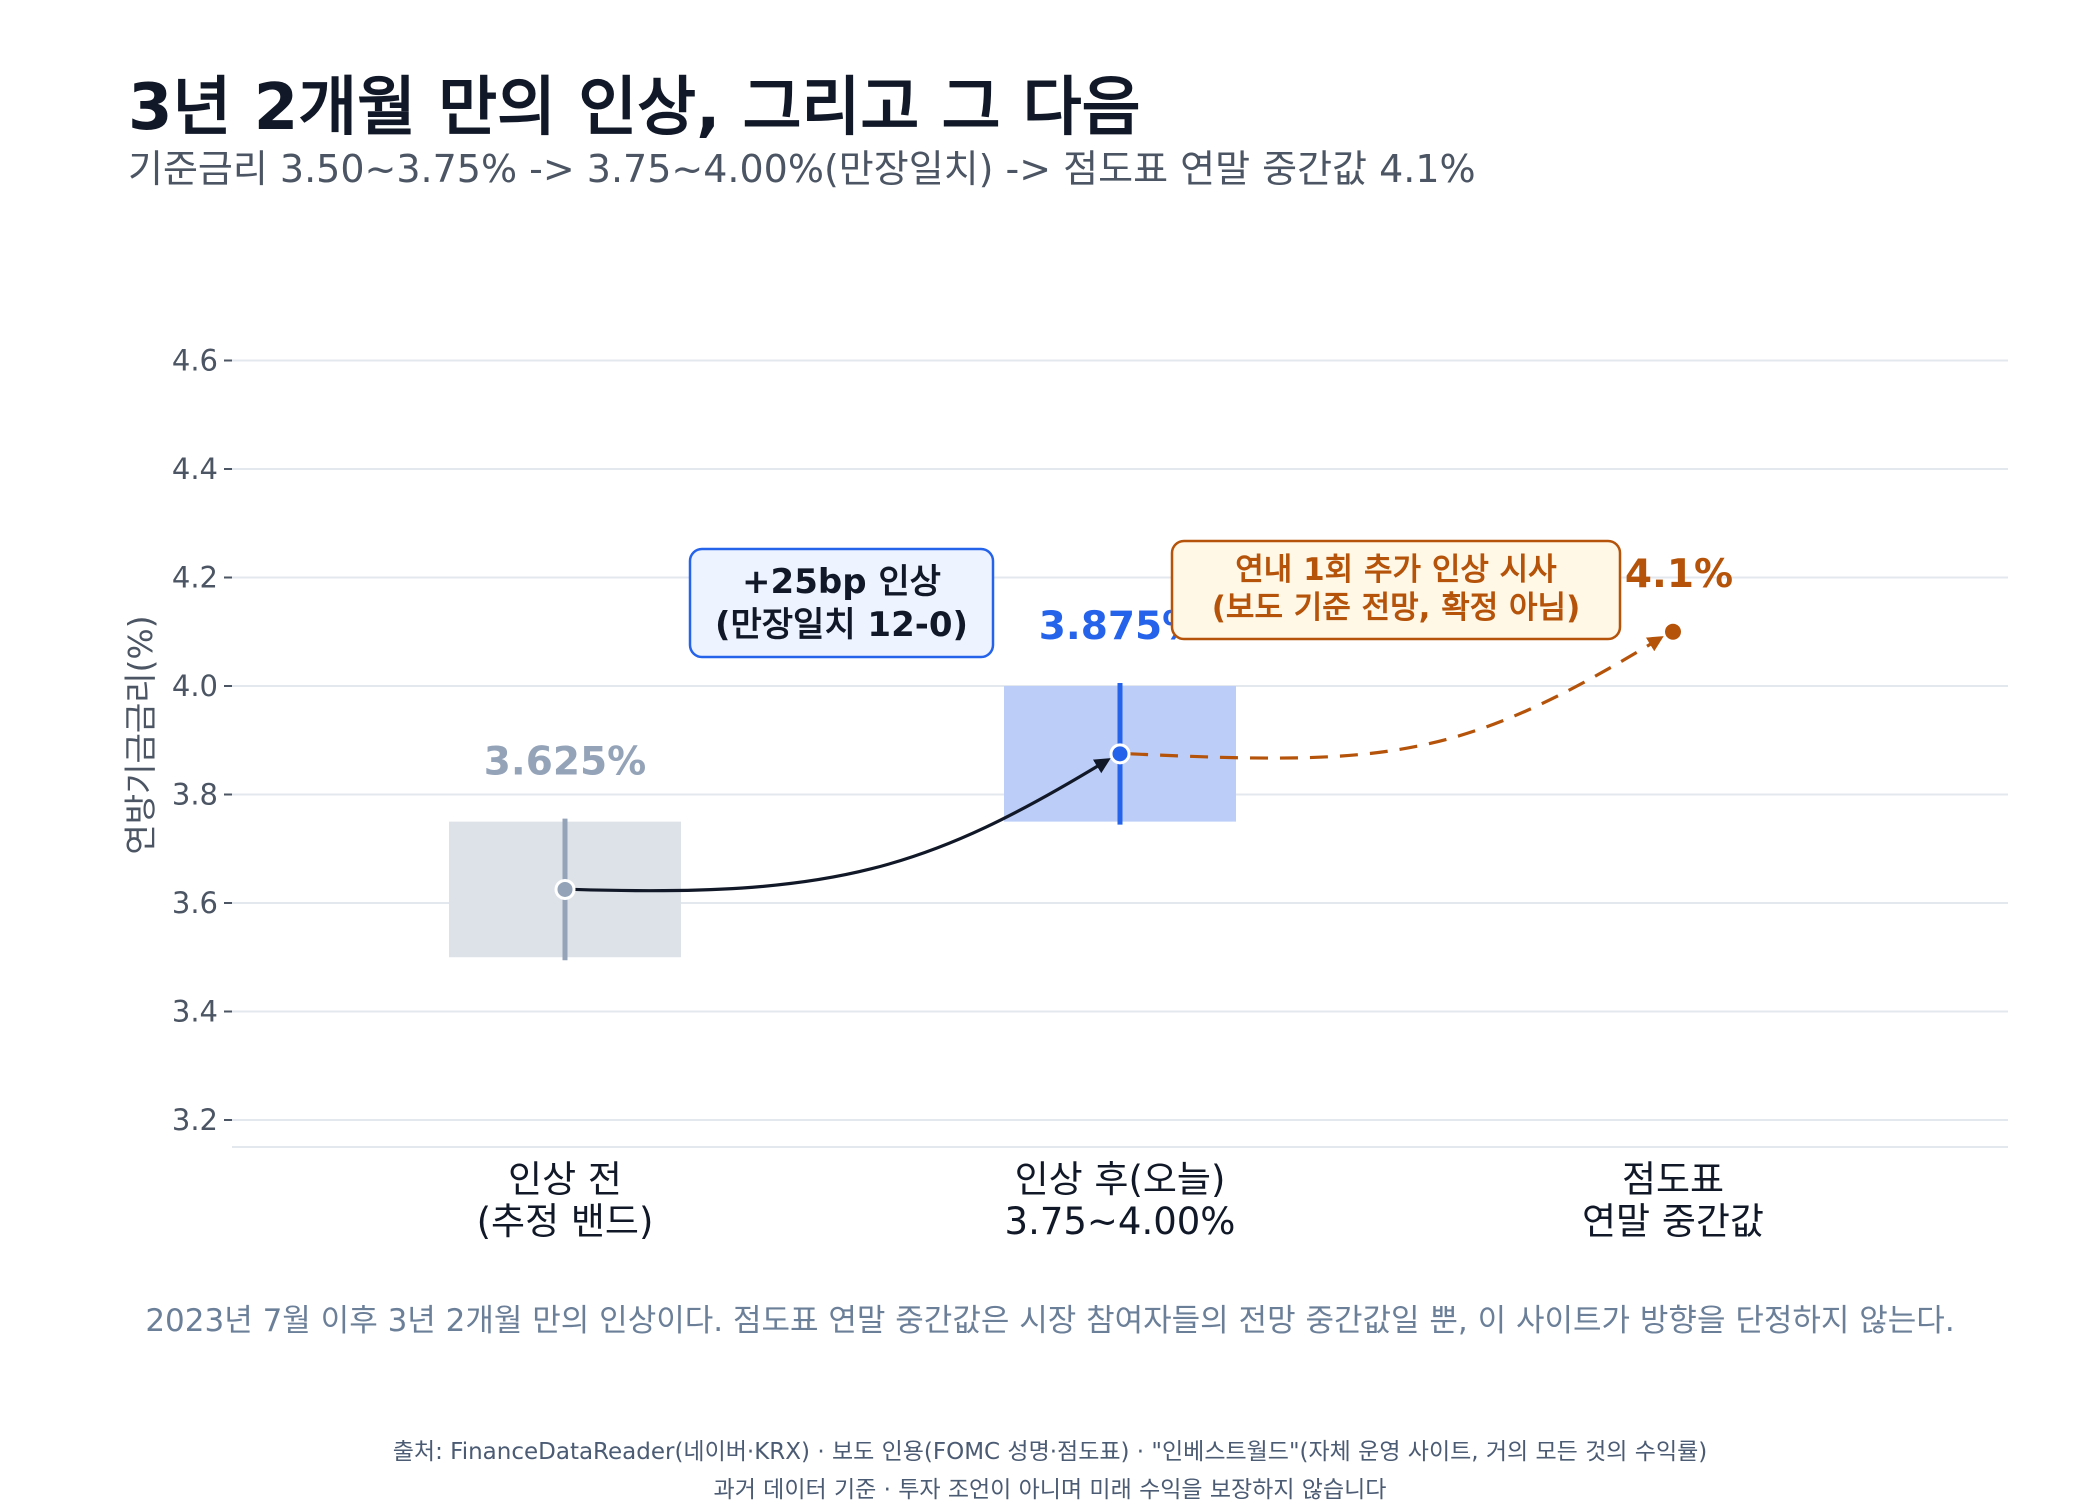 The height and width of the screenshot is (1504, 2100). Describe the element at coordinates (1120, 1179) in the screenshot. I see `x-category-label-line1: 인상 후(오늘)` at that location.